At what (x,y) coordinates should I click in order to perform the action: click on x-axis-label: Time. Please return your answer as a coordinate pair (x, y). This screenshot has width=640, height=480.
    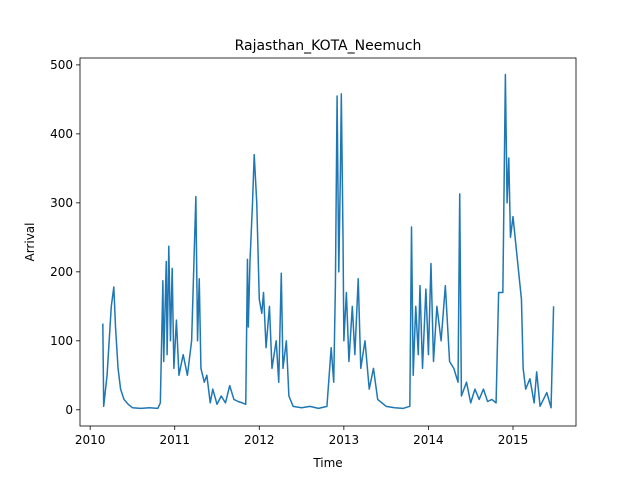
    Looking at the image, I should click on (327, 463).